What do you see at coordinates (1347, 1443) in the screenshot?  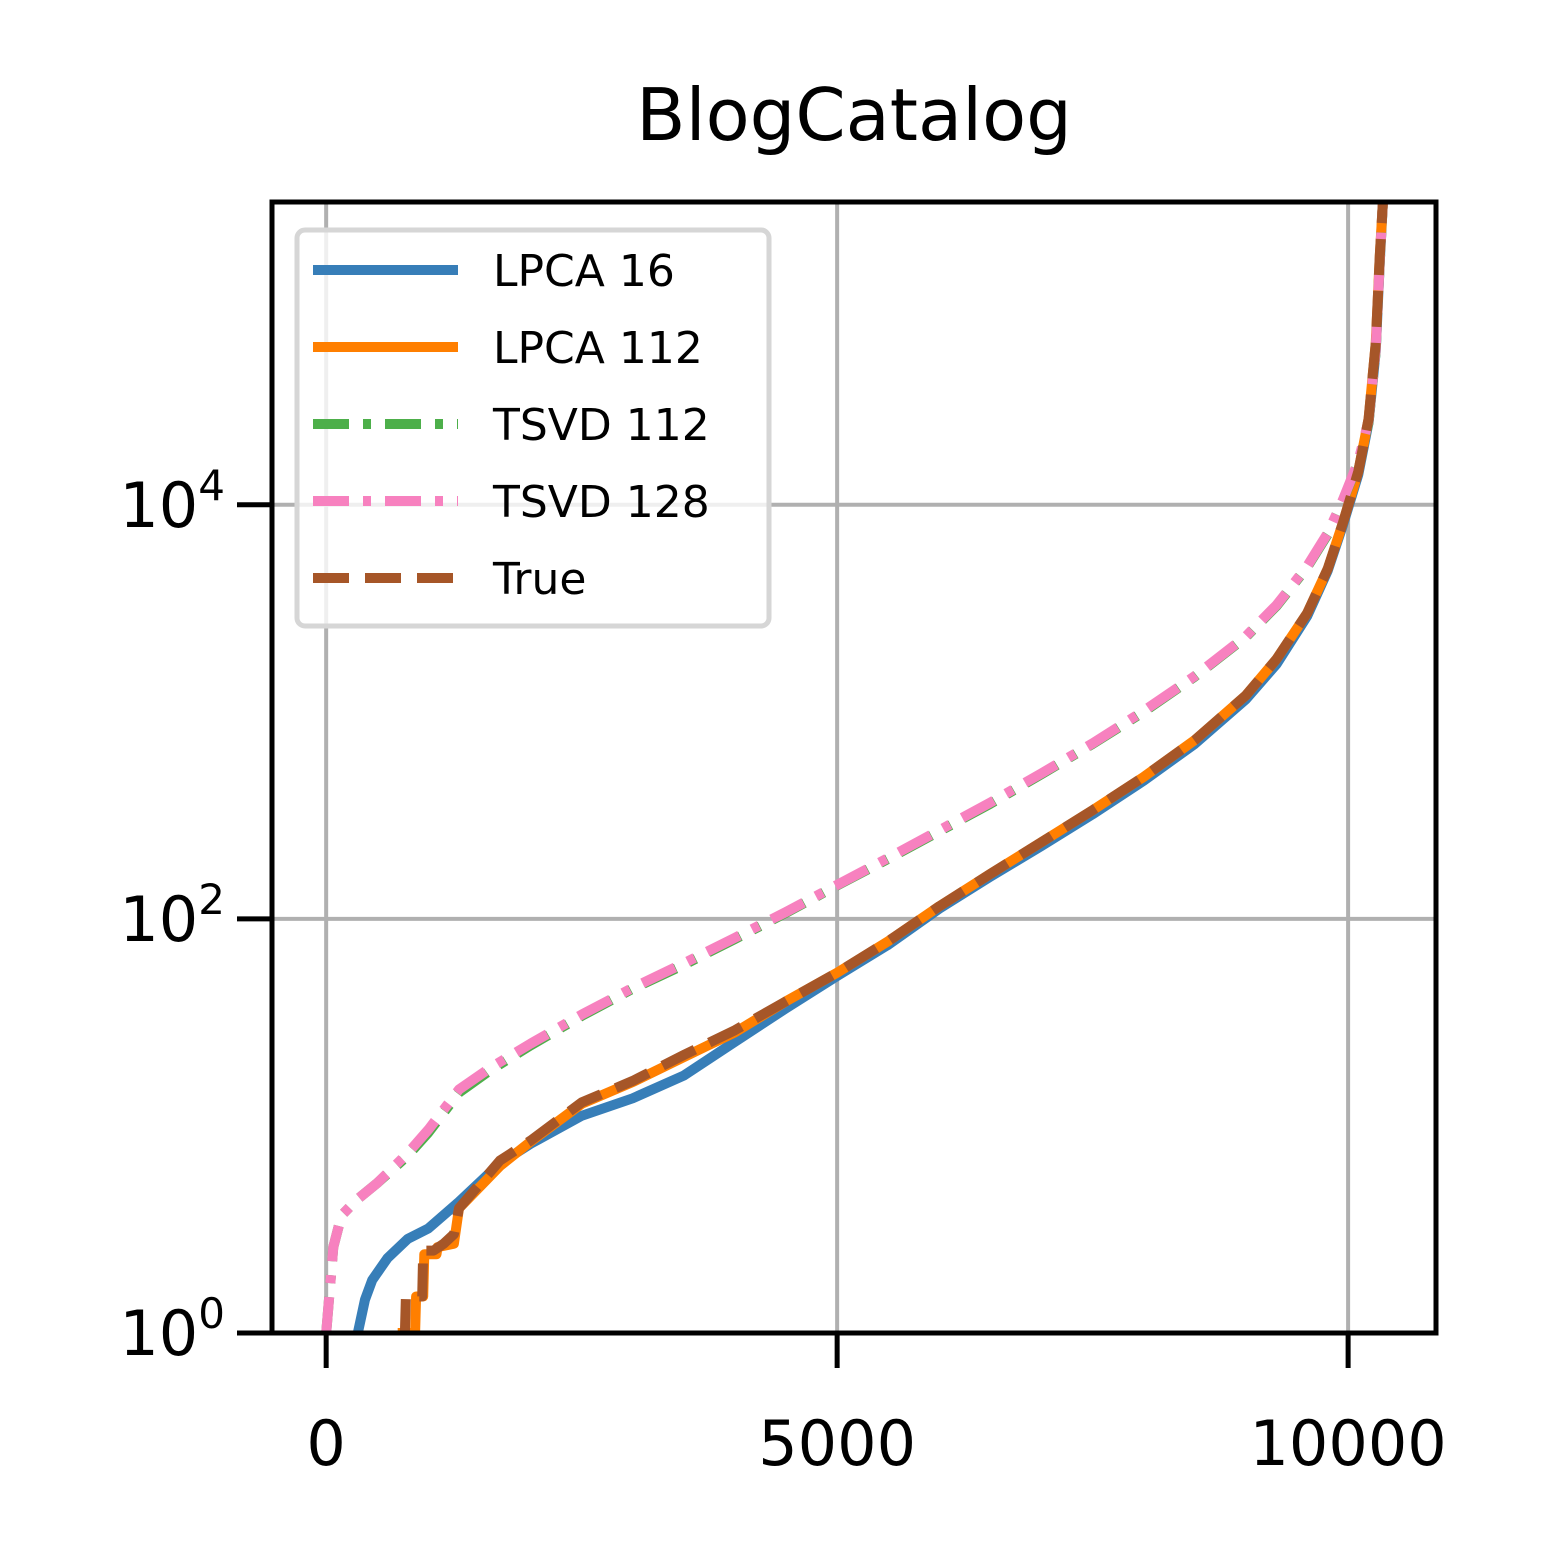 I see `x-tick-label: 10000` at bounding box center [1347, 1443].